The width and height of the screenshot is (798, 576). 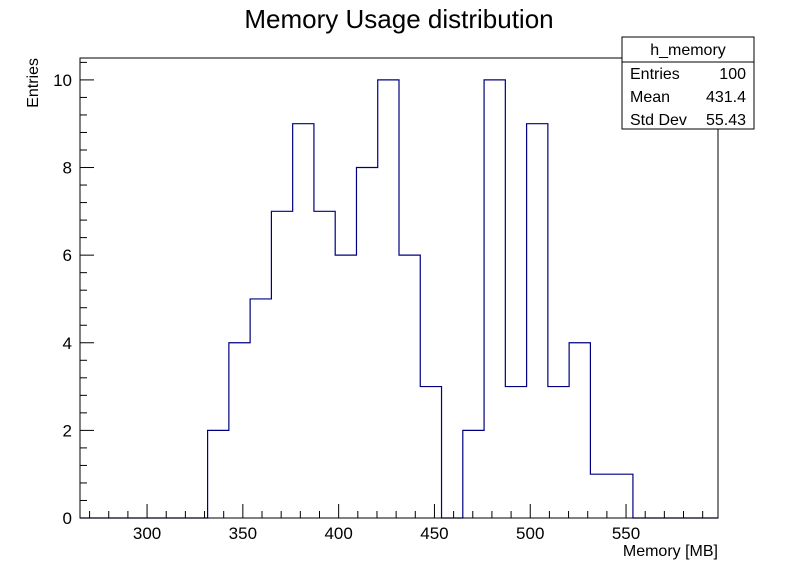 I want to click on y-tick-label: 2, so click(x=67, y=430).